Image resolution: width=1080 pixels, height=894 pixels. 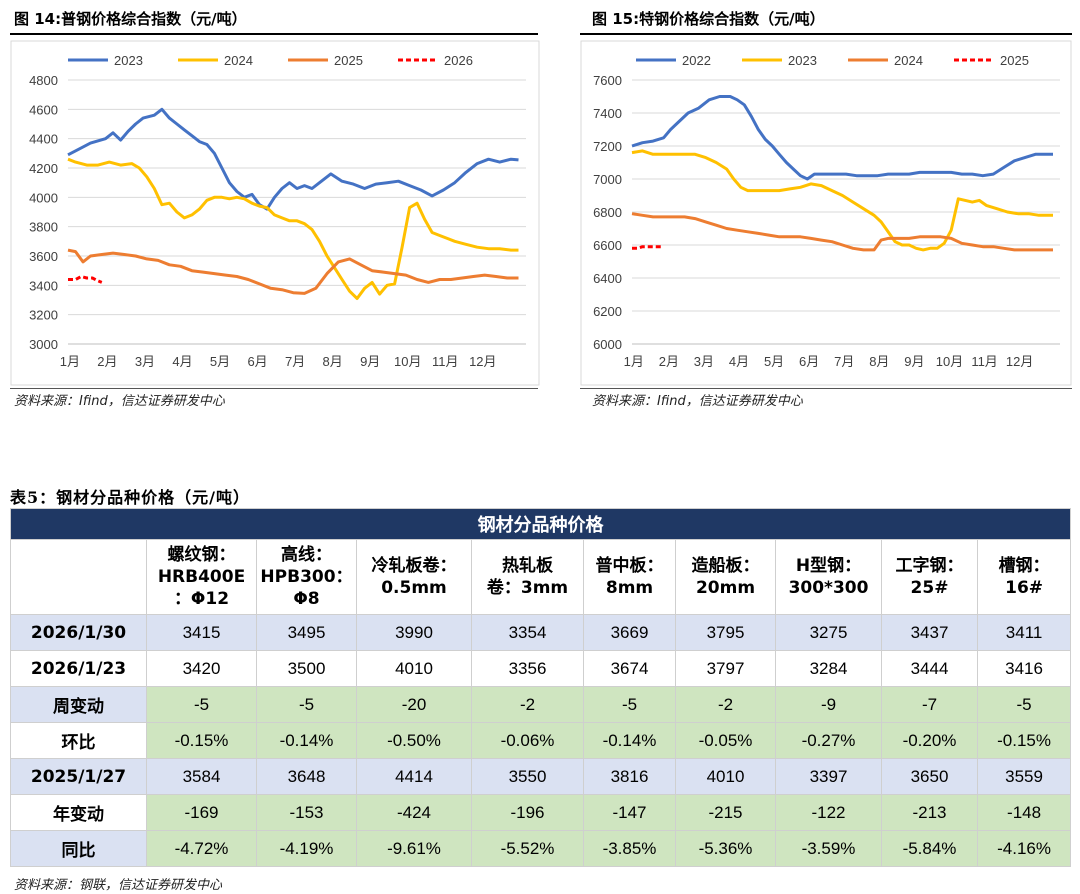 What do you see at coordinates (527, 740) in the screenshot?
I see `table-cell: -0.06%` at bounding box center [527, 740].